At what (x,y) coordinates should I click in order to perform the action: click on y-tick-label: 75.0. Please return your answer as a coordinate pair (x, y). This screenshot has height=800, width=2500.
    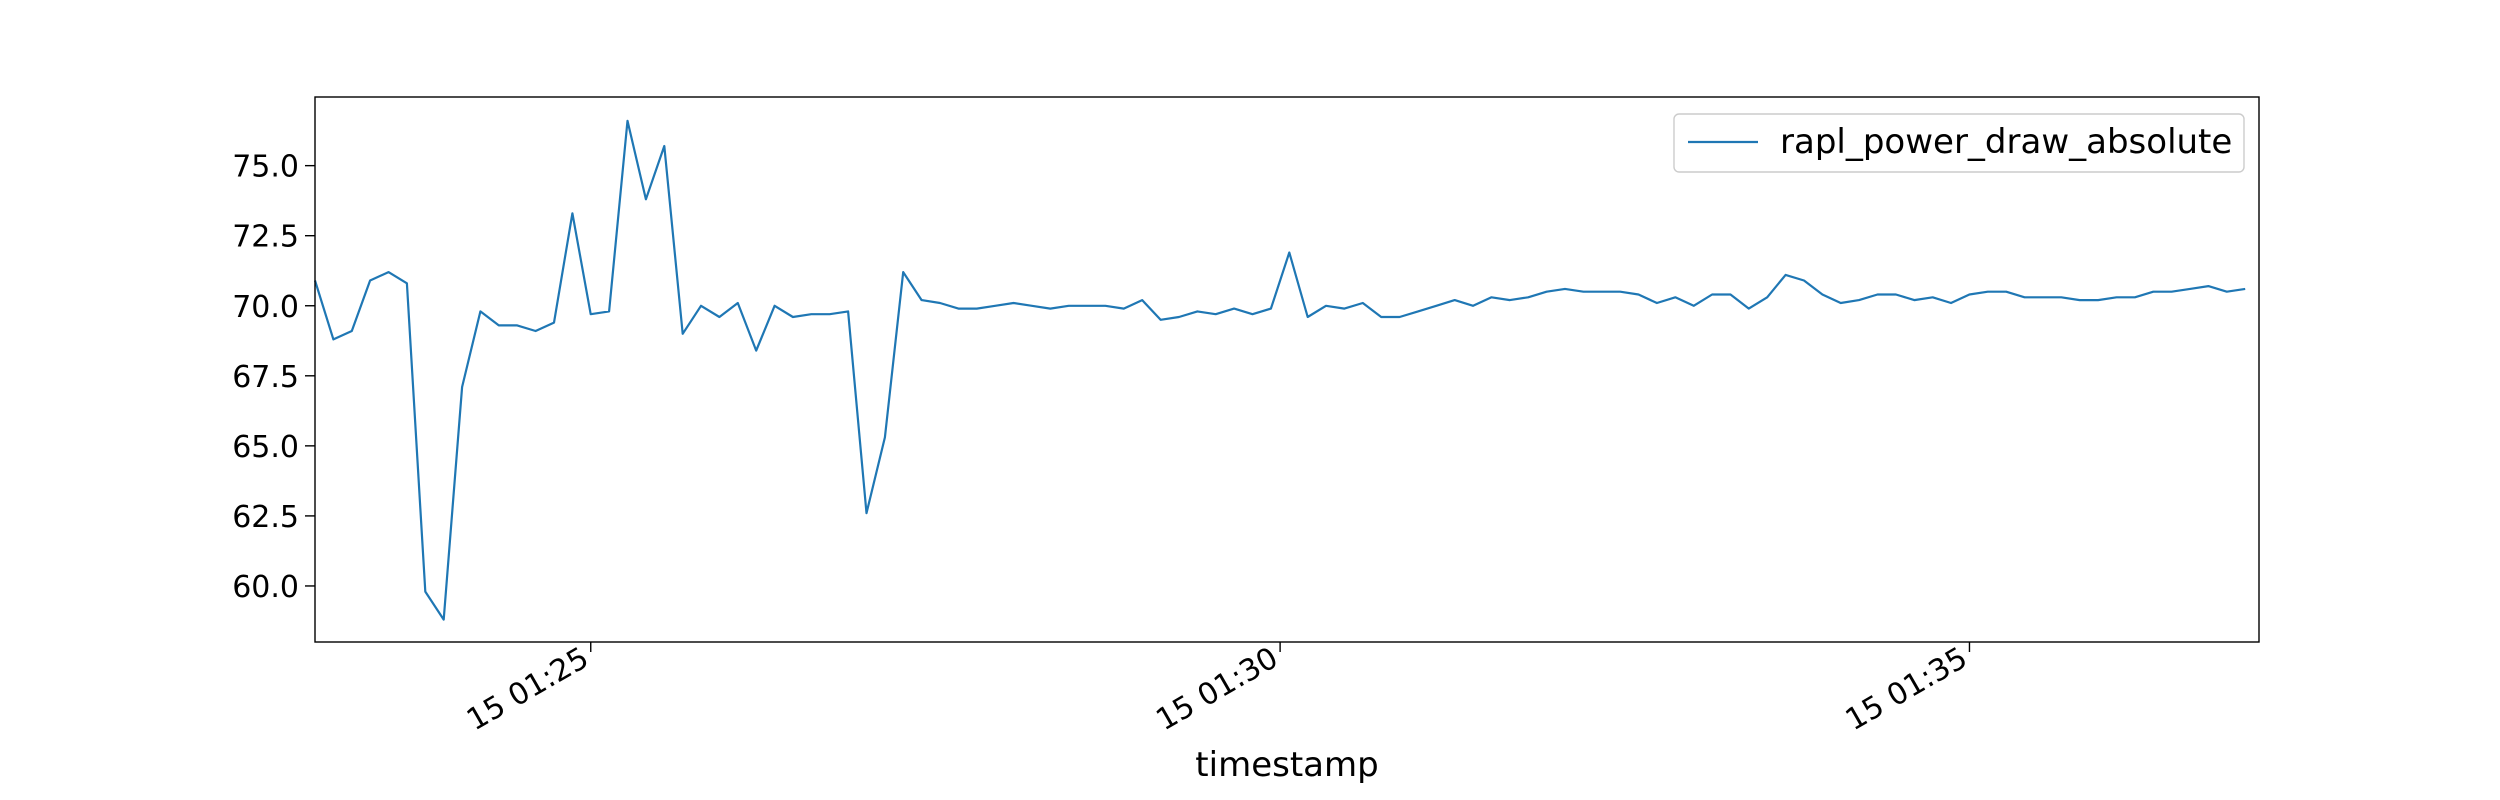
    Looking at the image, I should click on (265, 167).